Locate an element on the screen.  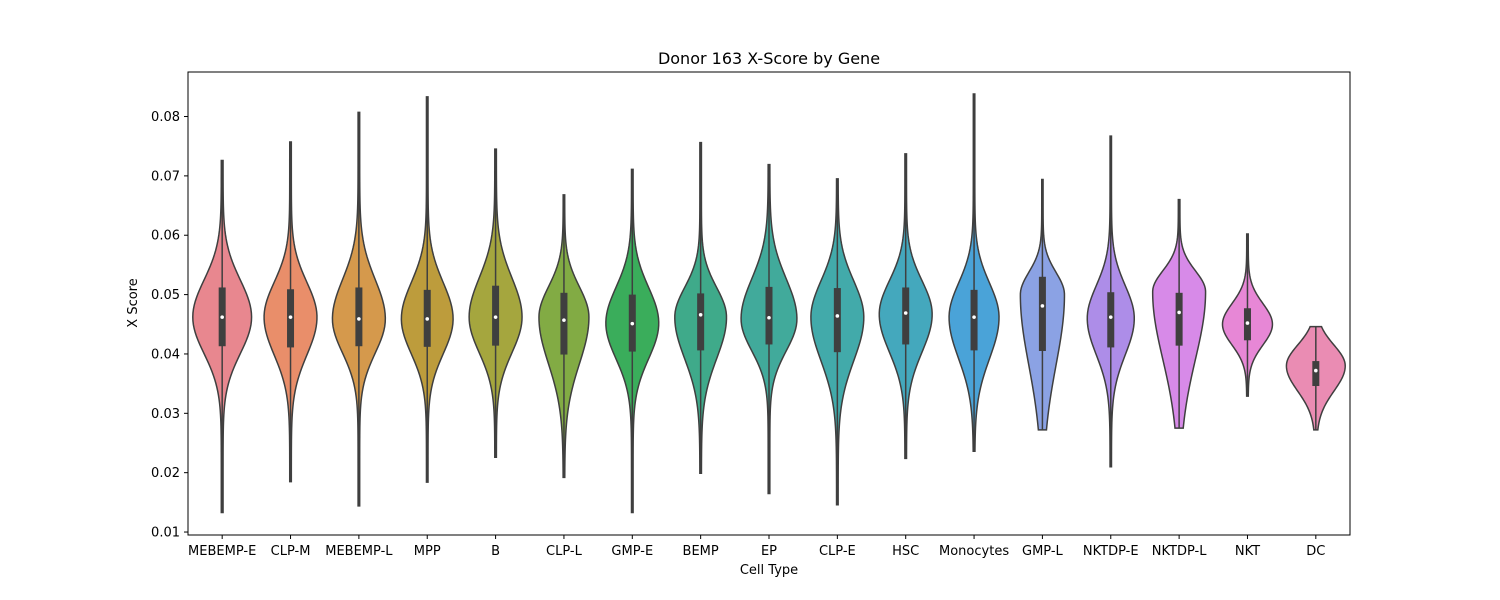
y-tick-label: 0.02 is located at coordinates (165, 473).